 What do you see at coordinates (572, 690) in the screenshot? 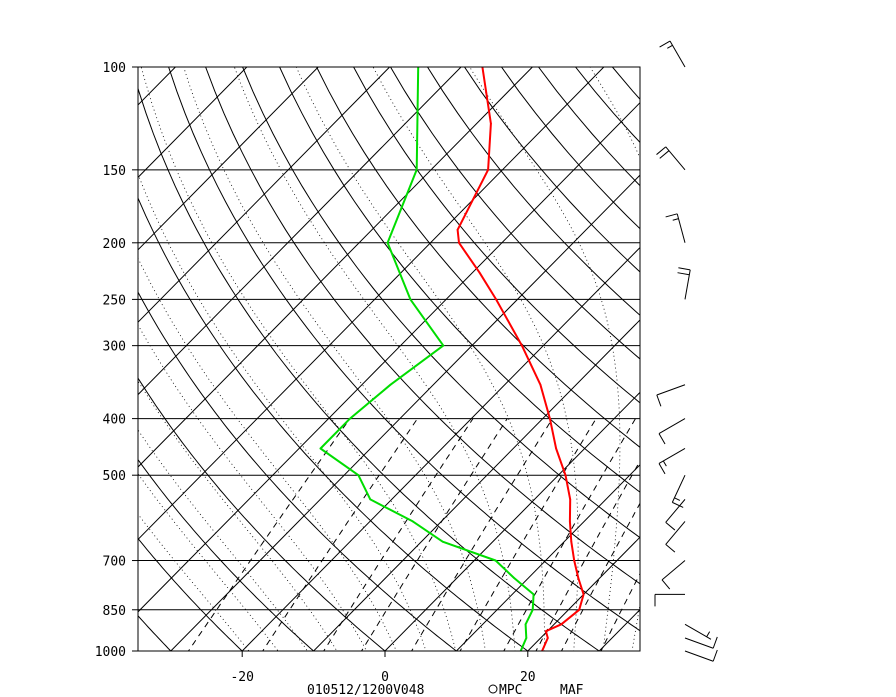
I see `station-label: MAF` at bounding box center [572, 690].